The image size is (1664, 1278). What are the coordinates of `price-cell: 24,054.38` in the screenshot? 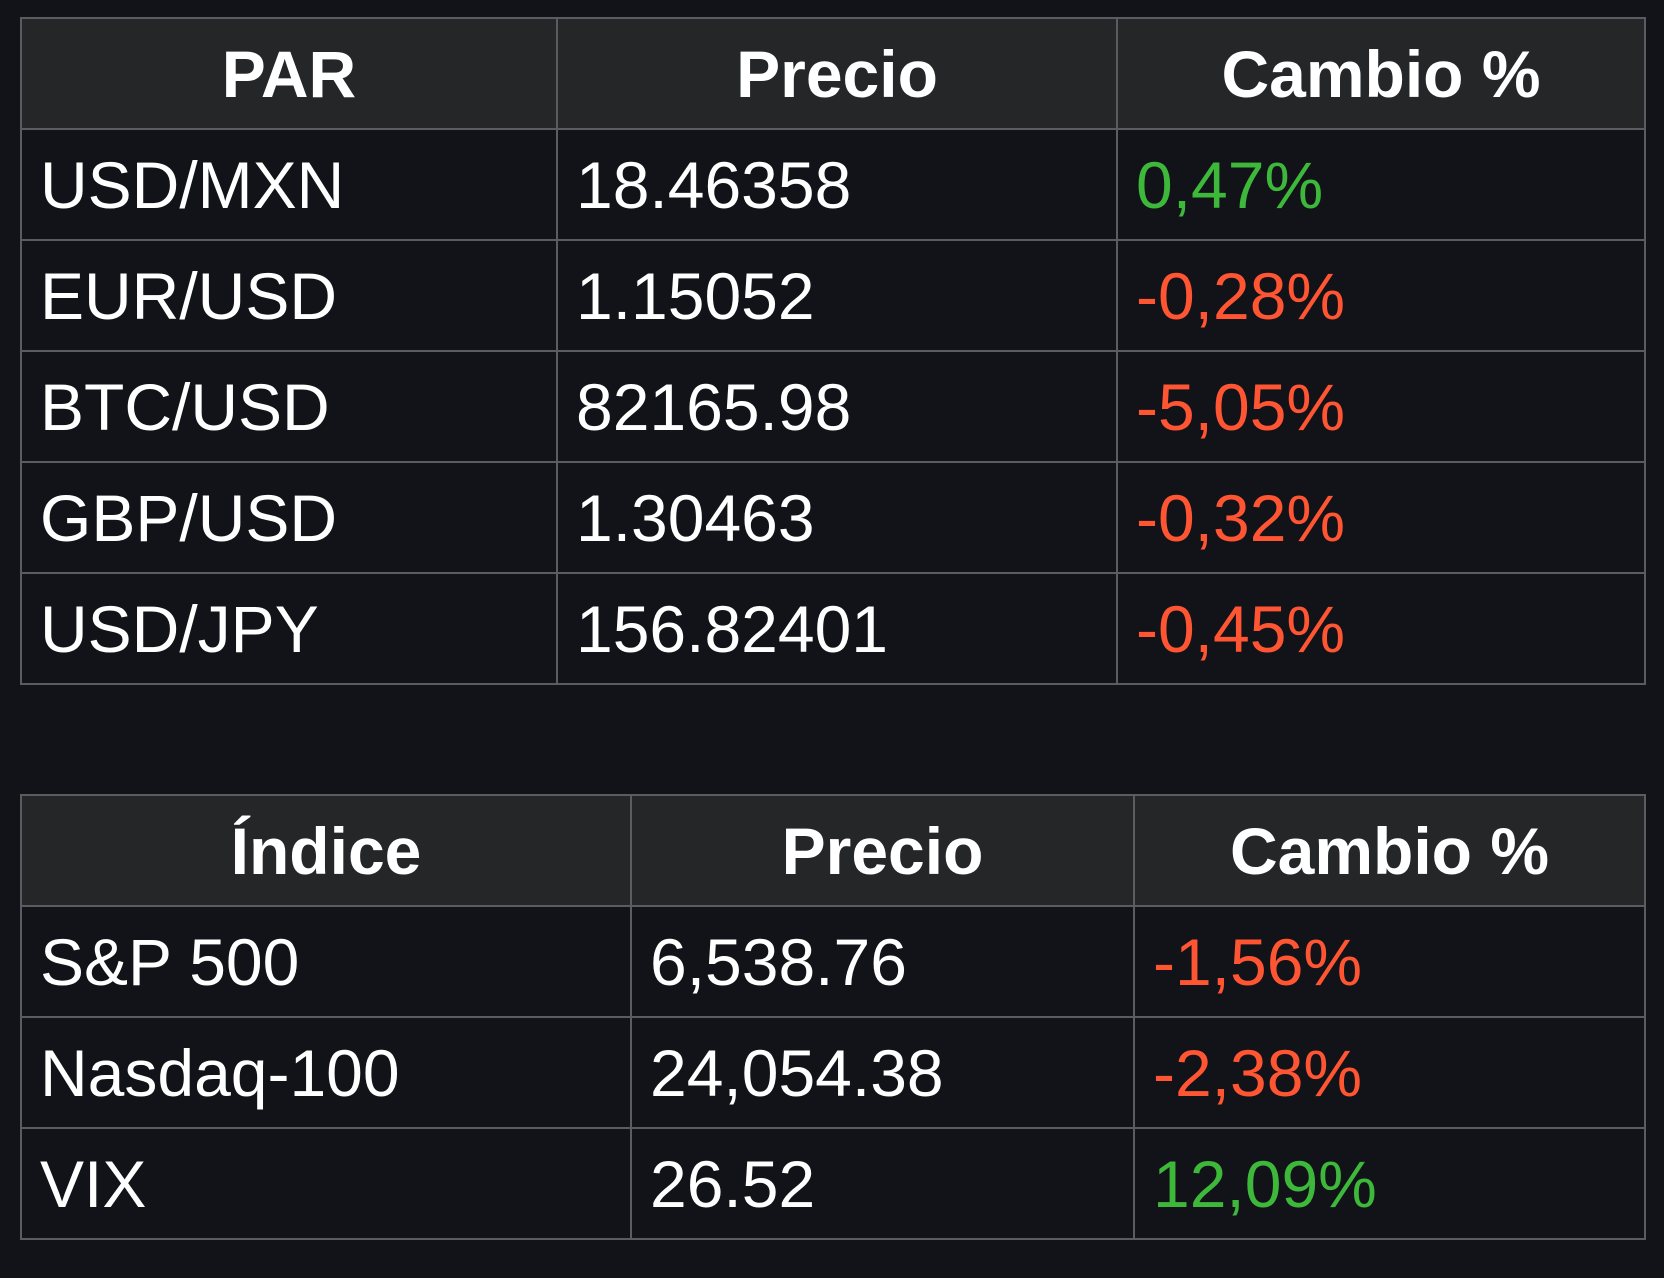 It's located at (882, 1072).